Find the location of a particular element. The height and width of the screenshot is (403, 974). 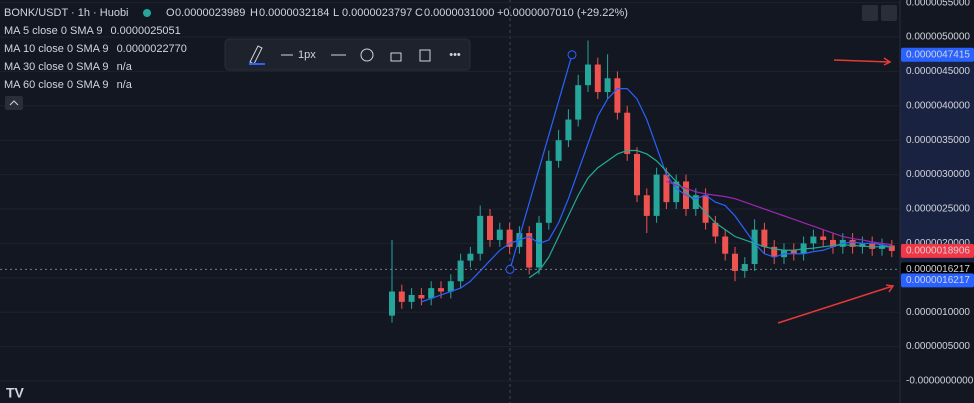

y-tick-label: -0.0000000000 is located at coordinates (940, 381).